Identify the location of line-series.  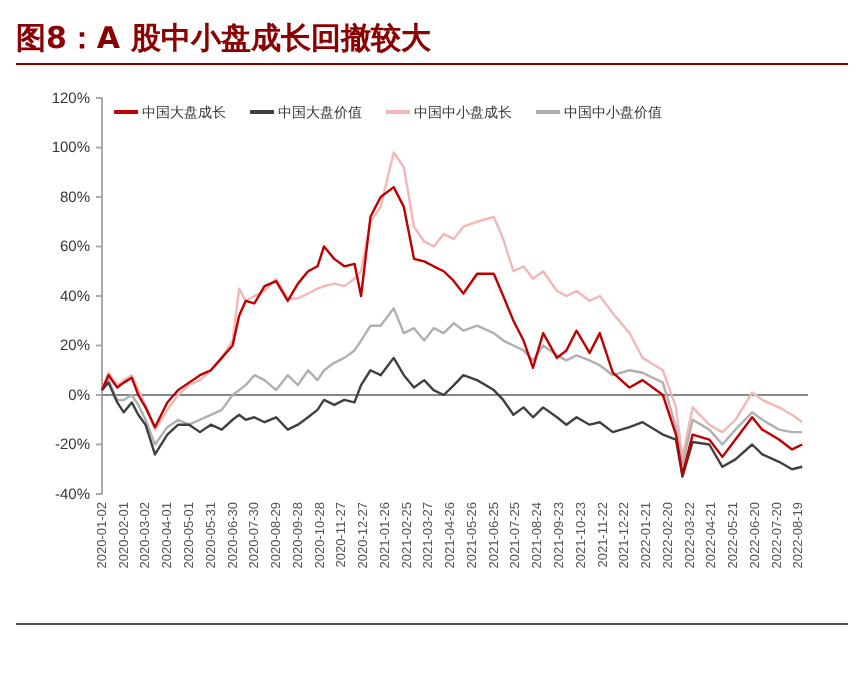
(452, 417).